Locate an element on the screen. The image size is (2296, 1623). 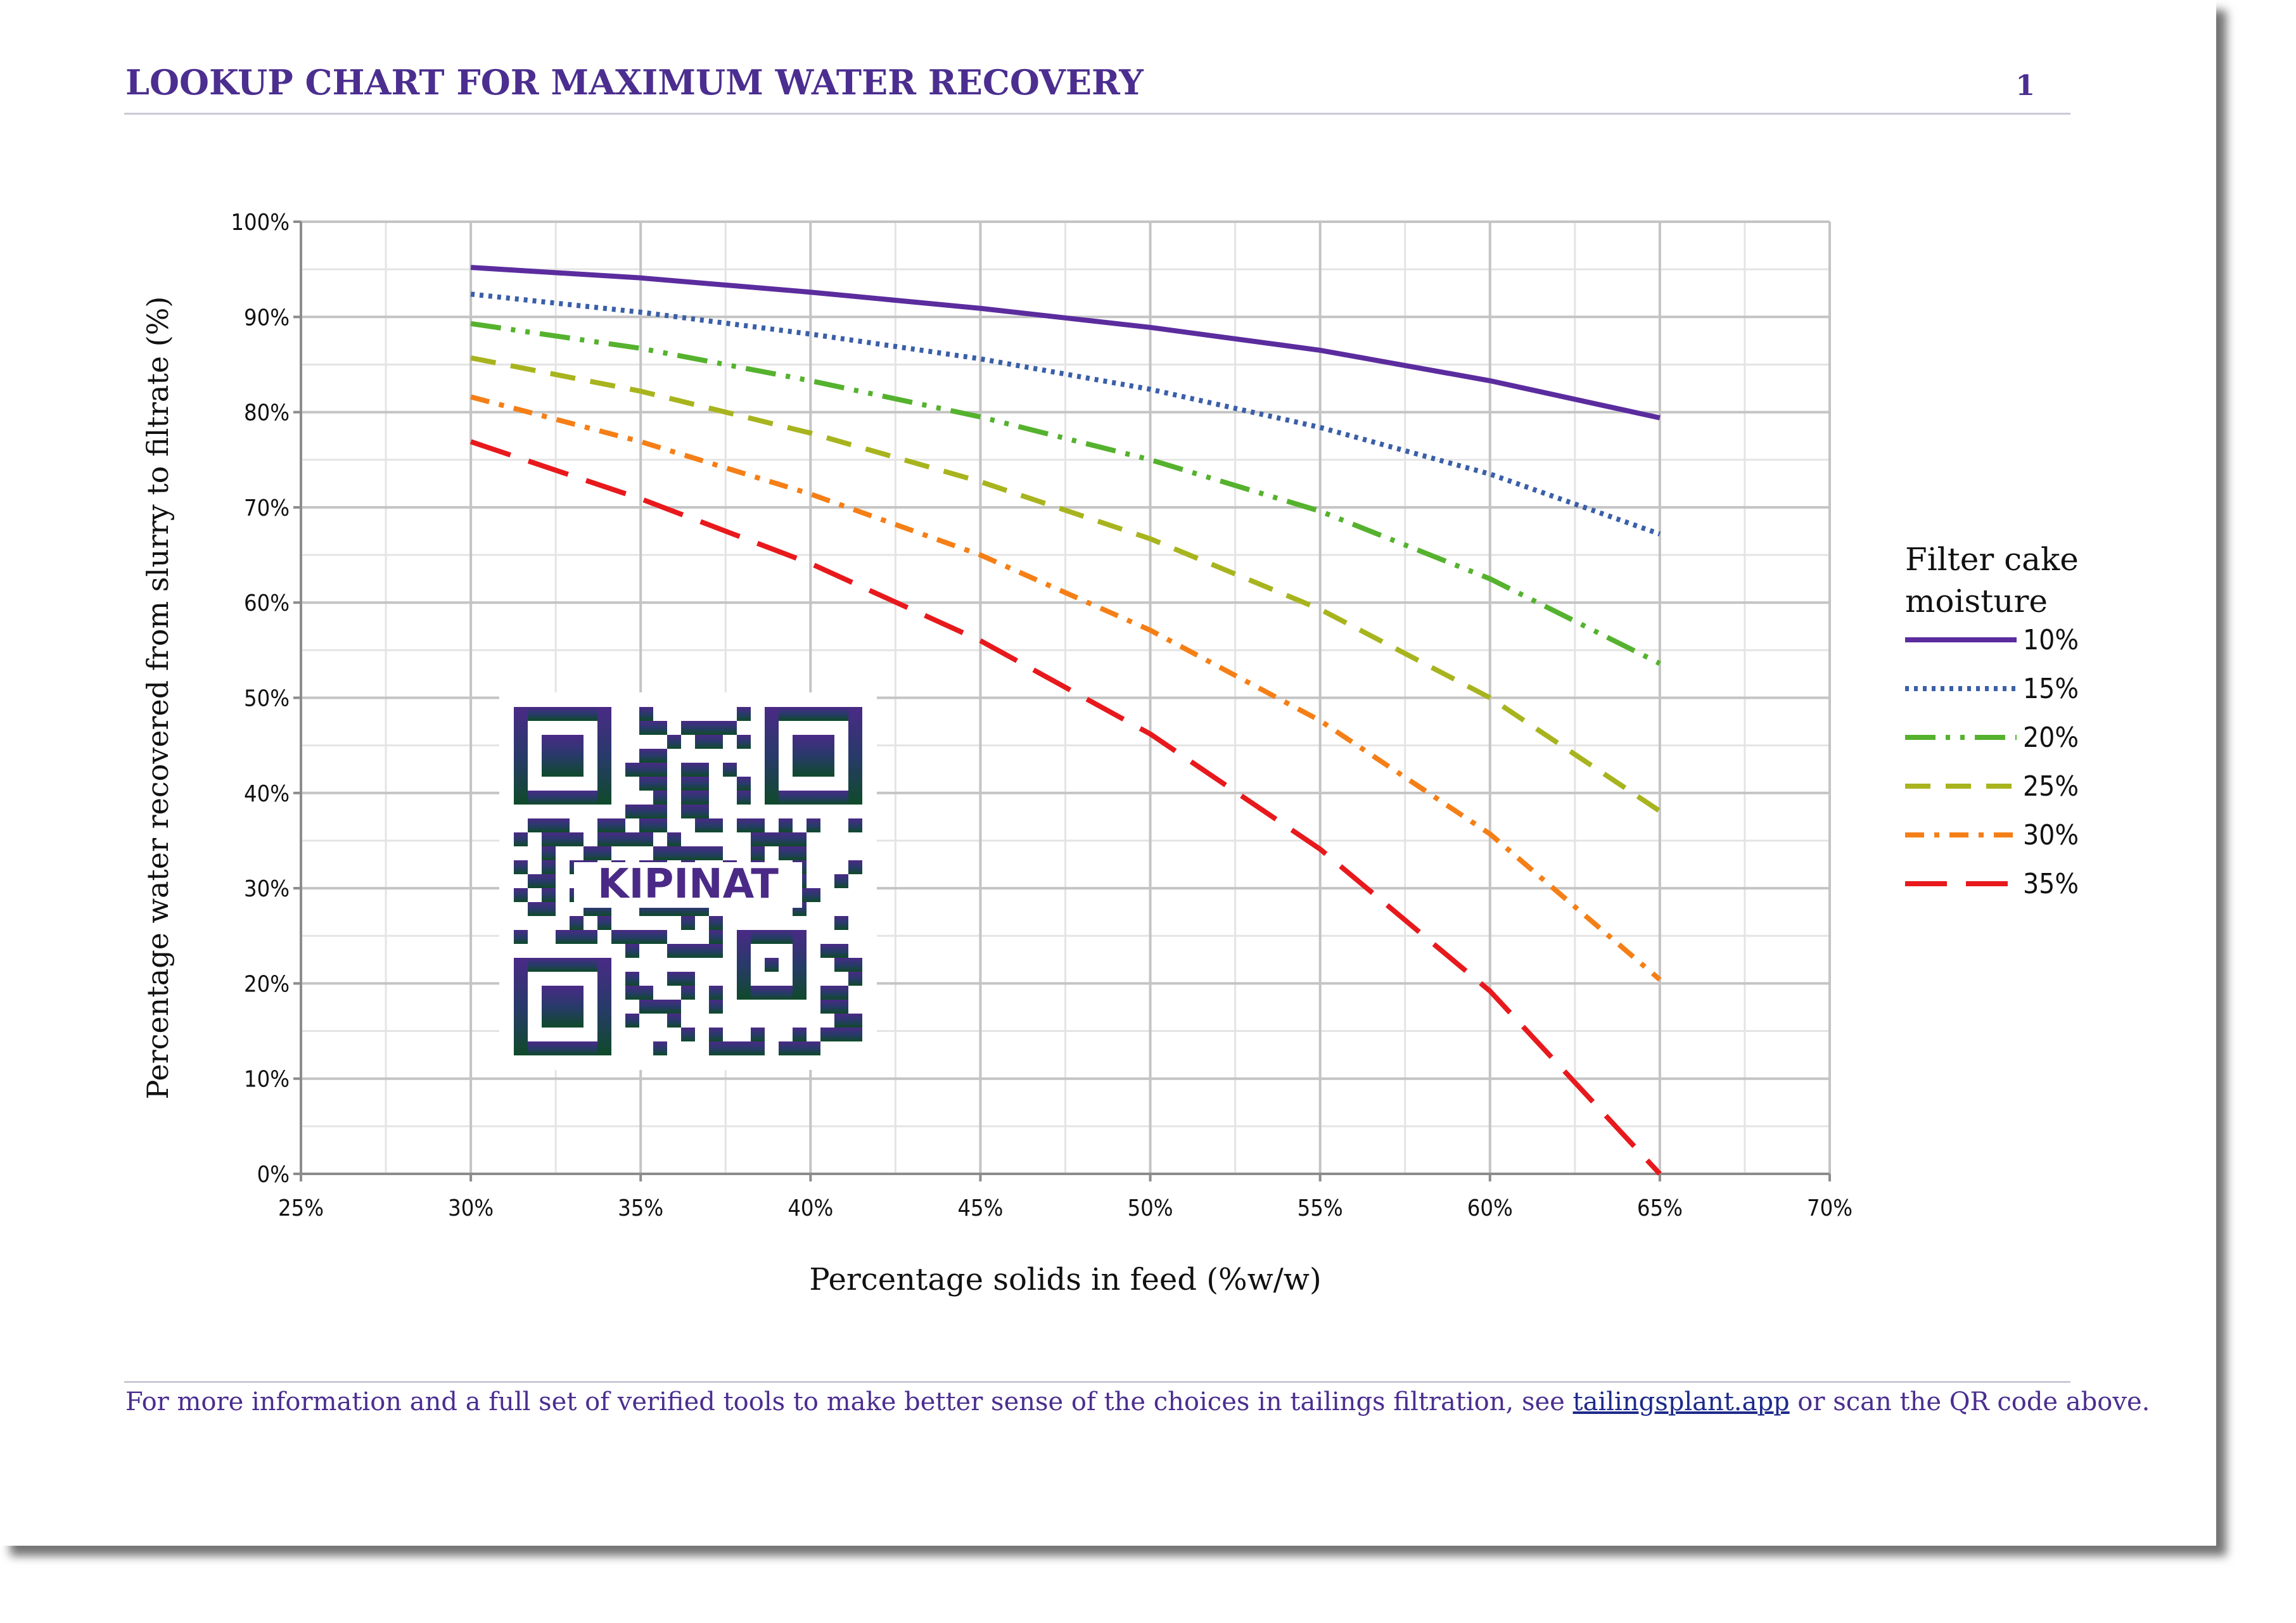
legend-label-10pct: 10% is located at coordinates (2051, 640).